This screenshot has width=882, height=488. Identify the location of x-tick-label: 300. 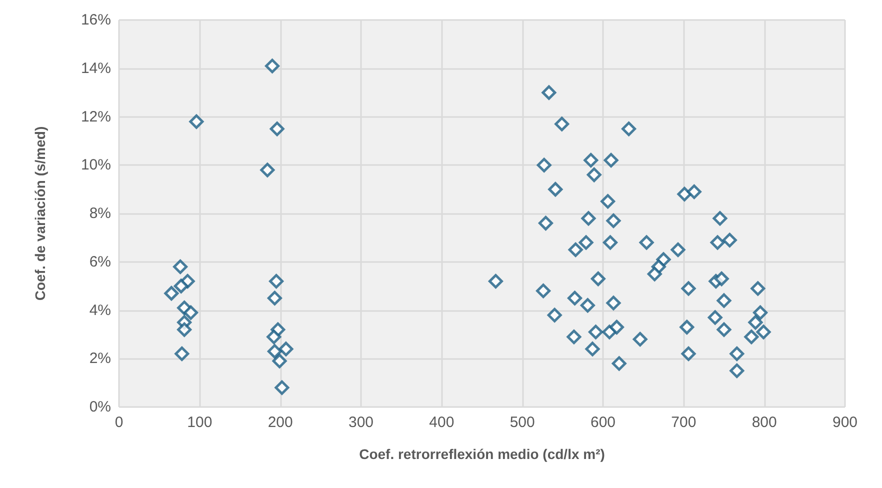
(361, 422).